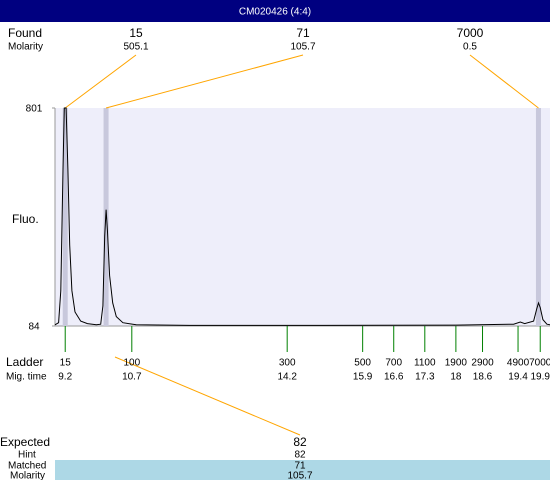  I want to click on ladder-size: 300, so click(287, 363).